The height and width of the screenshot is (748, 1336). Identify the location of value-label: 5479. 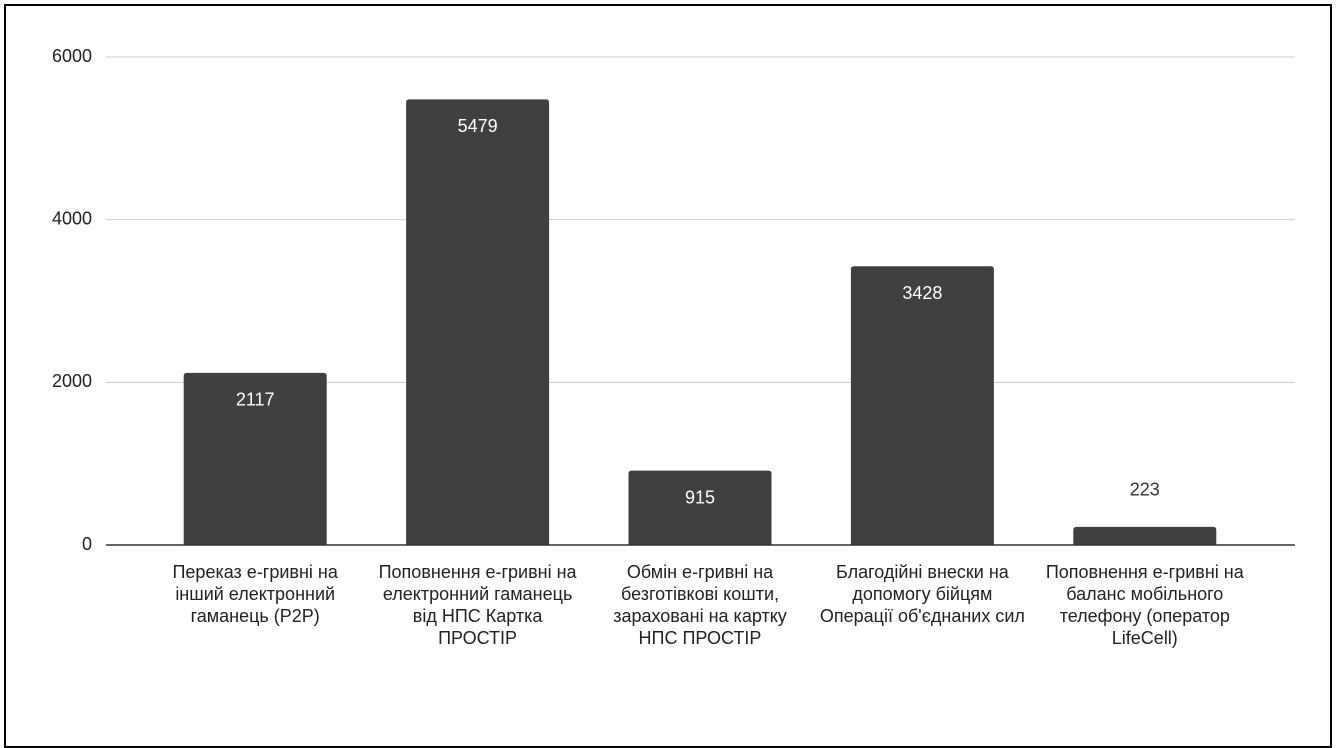
(478, 126).